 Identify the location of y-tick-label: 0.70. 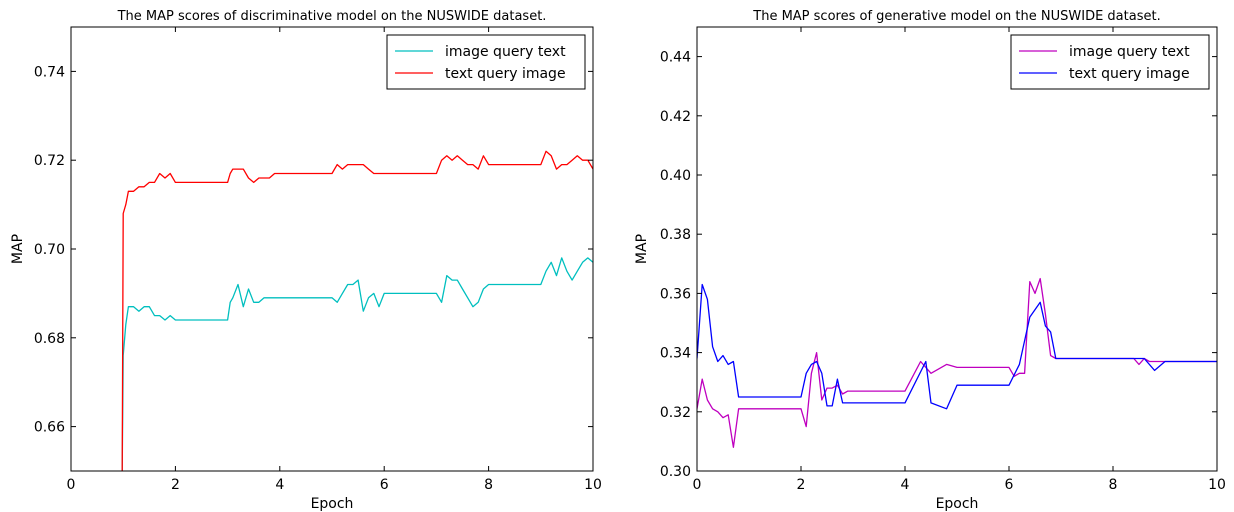
(49, 250).